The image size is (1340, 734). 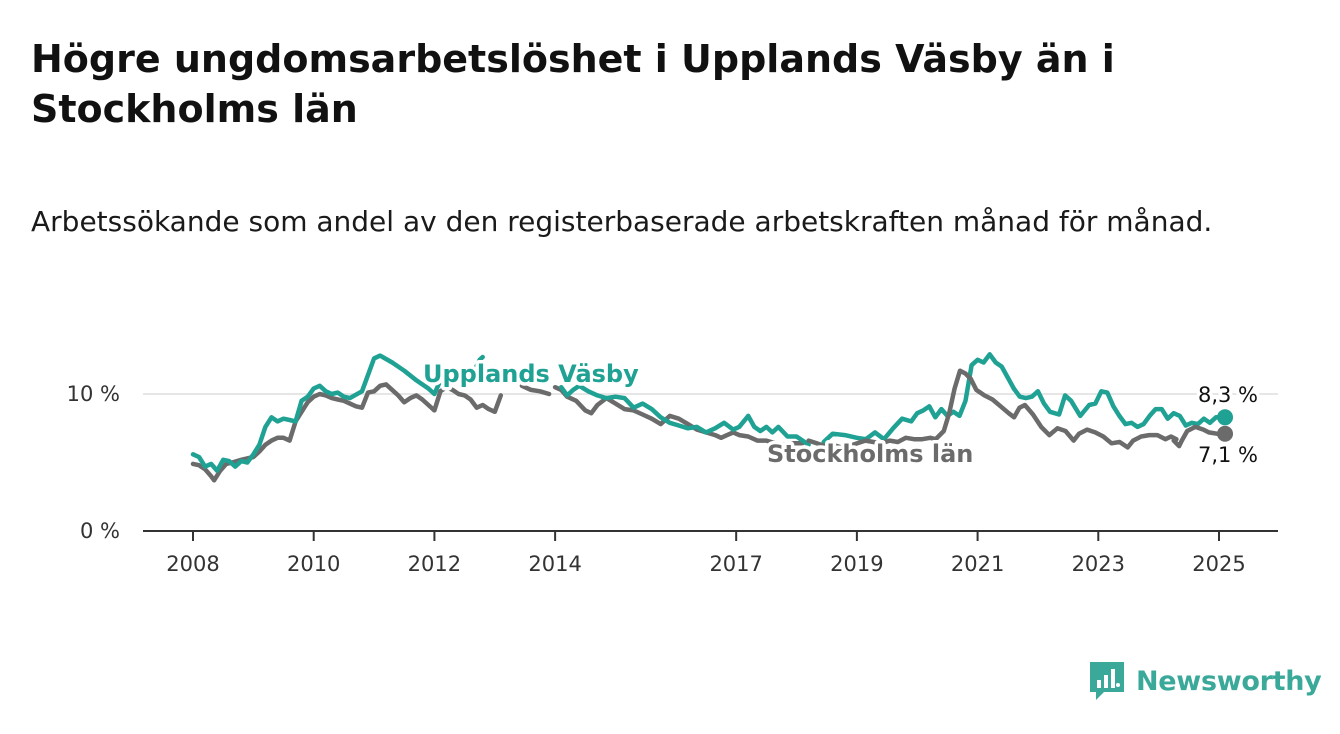 What do you see at coordinates (100, 531) in the screenshot?
I see `y-tick-label: 0 %` at bounding box center [100, 531].